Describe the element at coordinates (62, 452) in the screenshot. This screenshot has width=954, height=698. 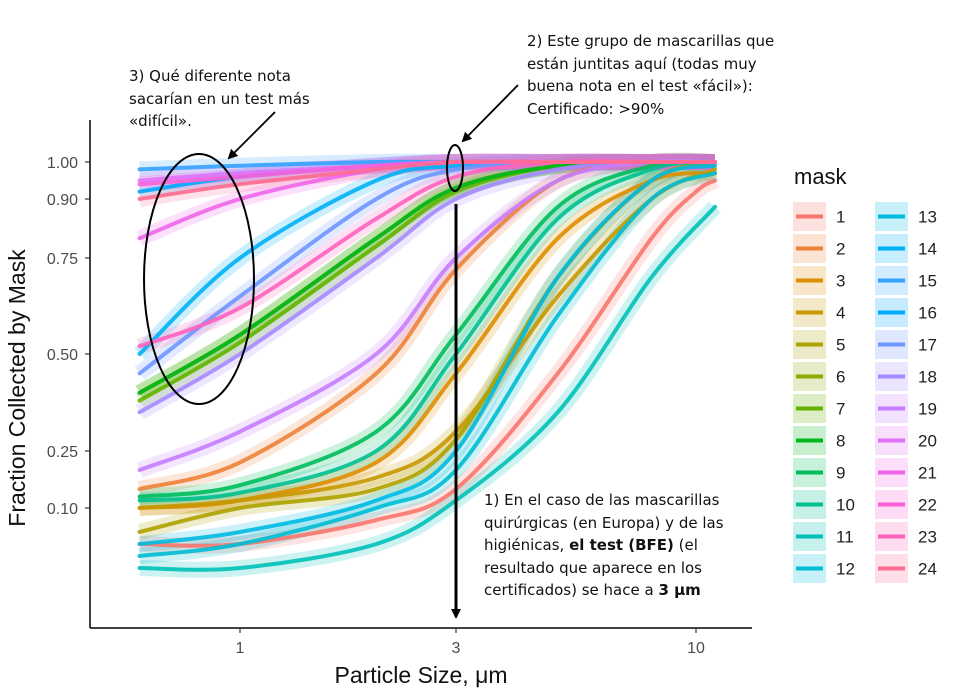
I see `y-tick-label: 0.25` at that location.